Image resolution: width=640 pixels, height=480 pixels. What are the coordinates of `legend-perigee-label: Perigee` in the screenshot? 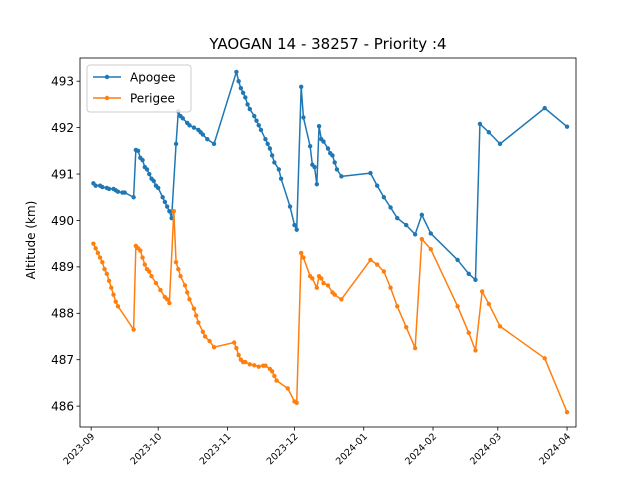 It's located at (152, 98).